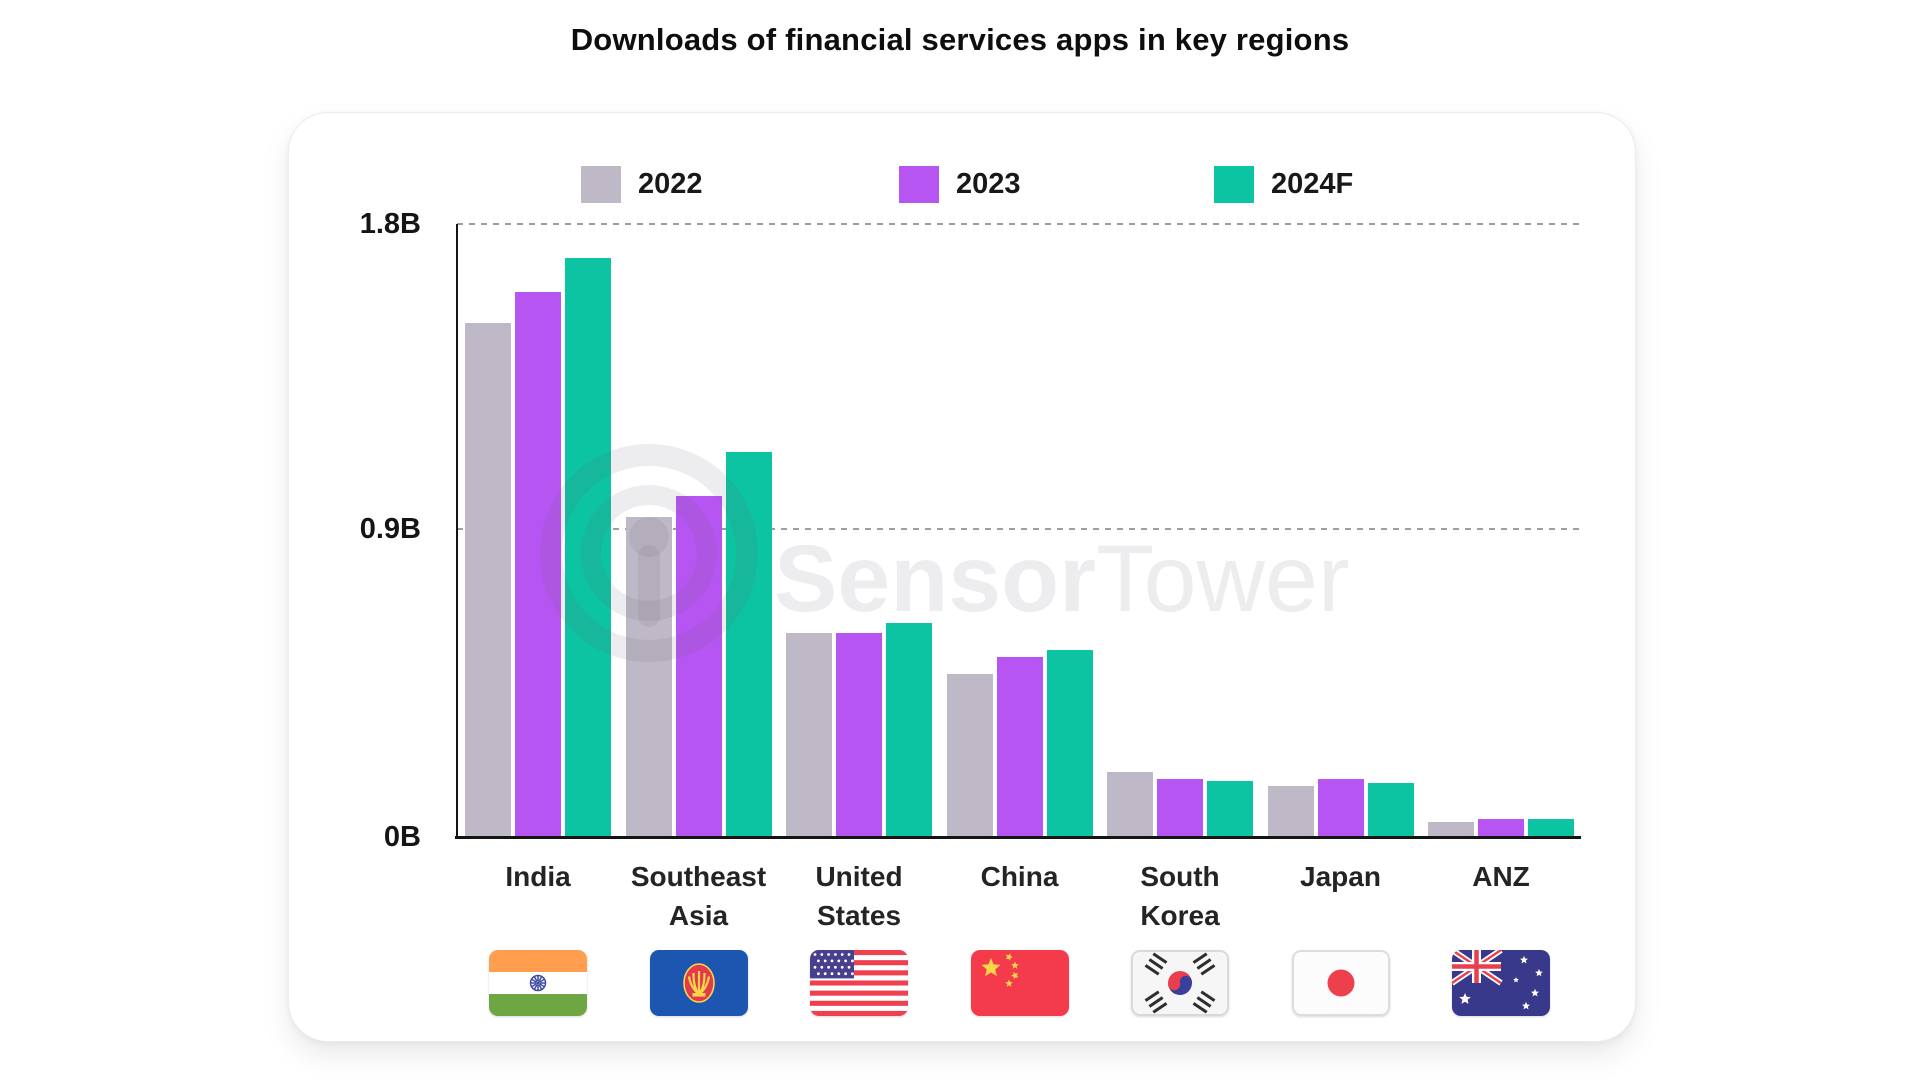 The image size is (1920, 1080). I want to click on bar-japan-2024f, so click(1390, 809).